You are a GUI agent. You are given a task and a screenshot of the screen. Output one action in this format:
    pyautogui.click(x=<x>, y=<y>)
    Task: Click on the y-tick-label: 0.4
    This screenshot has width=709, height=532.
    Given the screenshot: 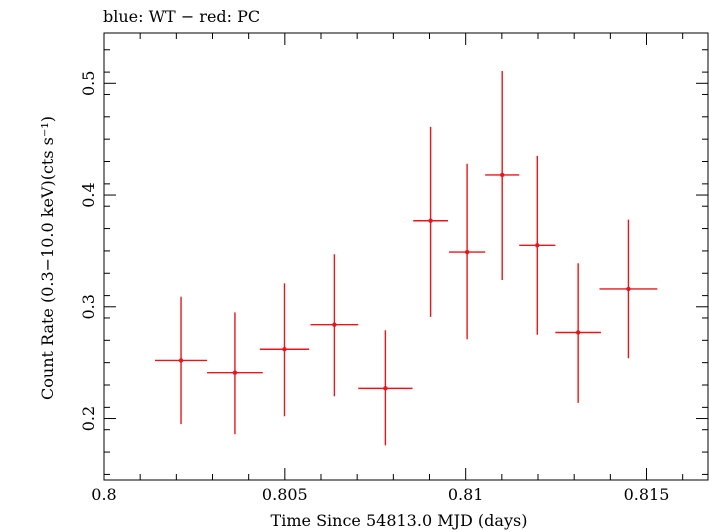 What is the action you would take?
    pyautogui.click(x=88, y=194)
    